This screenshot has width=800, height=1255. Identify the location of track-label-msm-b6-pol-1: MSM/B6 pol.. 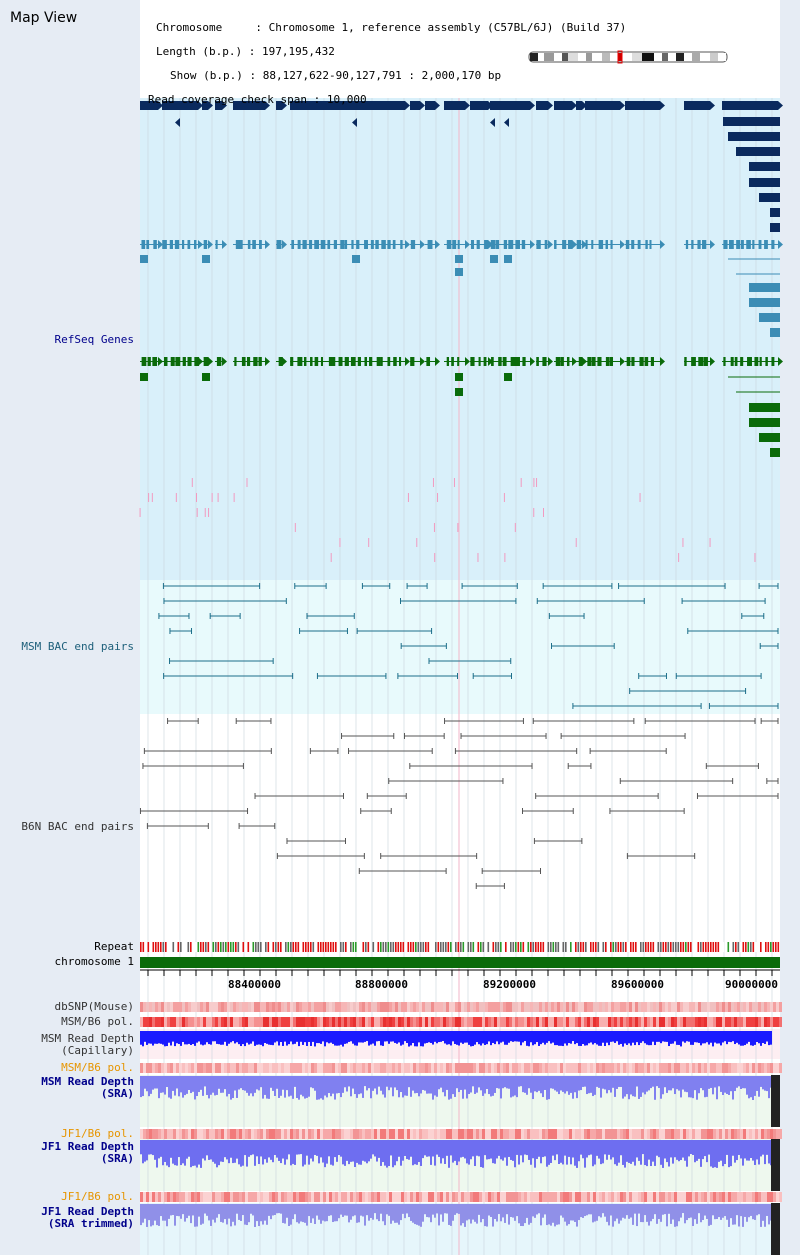
(97, 1021).